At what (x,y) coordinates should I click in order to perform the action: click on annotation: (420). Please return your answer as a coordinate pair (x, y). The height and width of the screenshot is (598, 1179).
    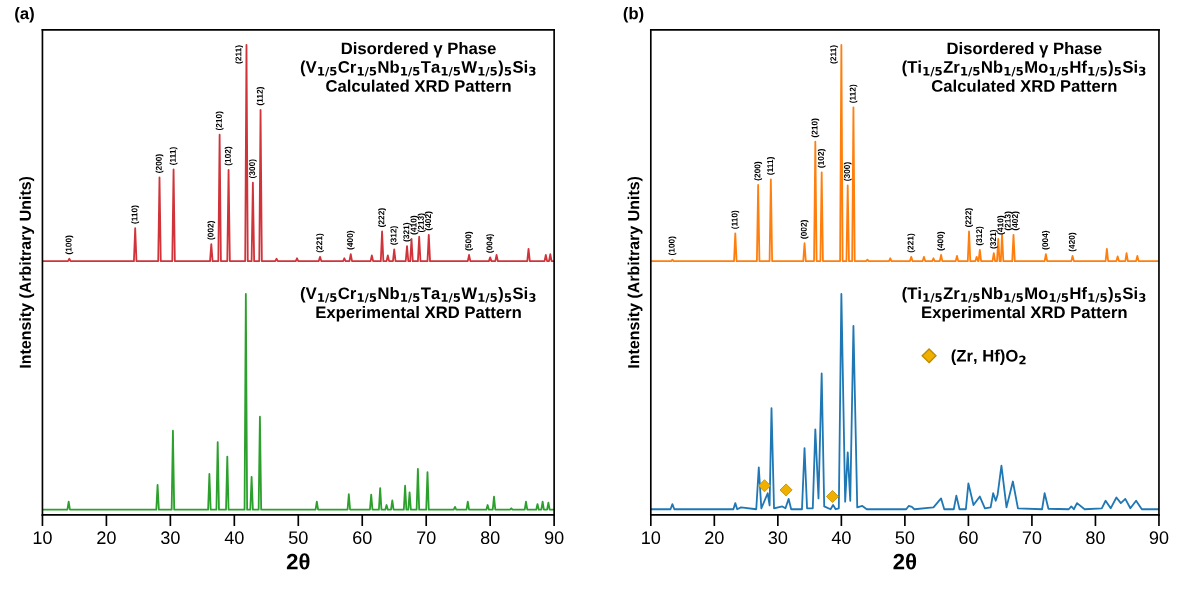
    Looking at the image, I should click on (1072, 242).